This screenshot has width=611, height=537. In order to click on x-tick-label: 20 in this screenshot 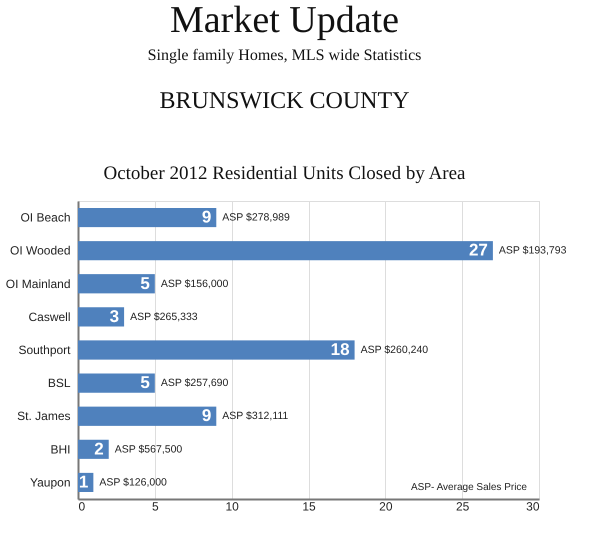, I will do `click(386, 507)`.